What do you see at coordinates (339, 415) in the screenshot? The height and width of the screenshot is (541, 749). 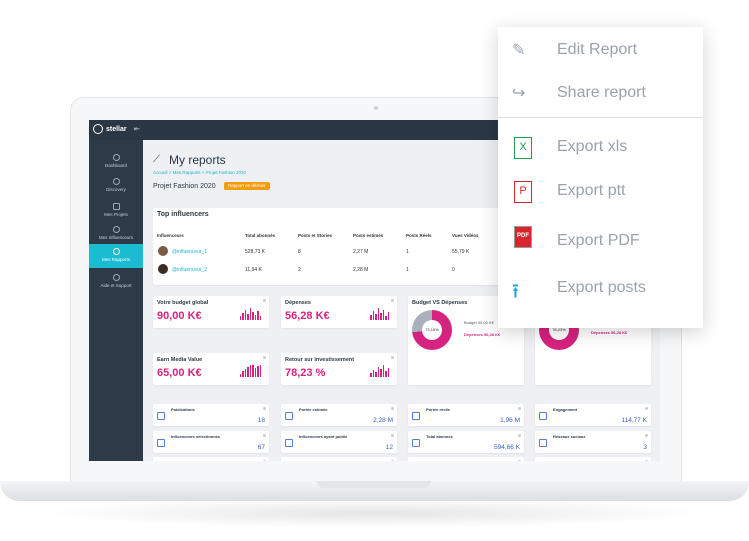 I see `stat-card: Portée estimée 2,28 M` at bounding box center [339, 415].